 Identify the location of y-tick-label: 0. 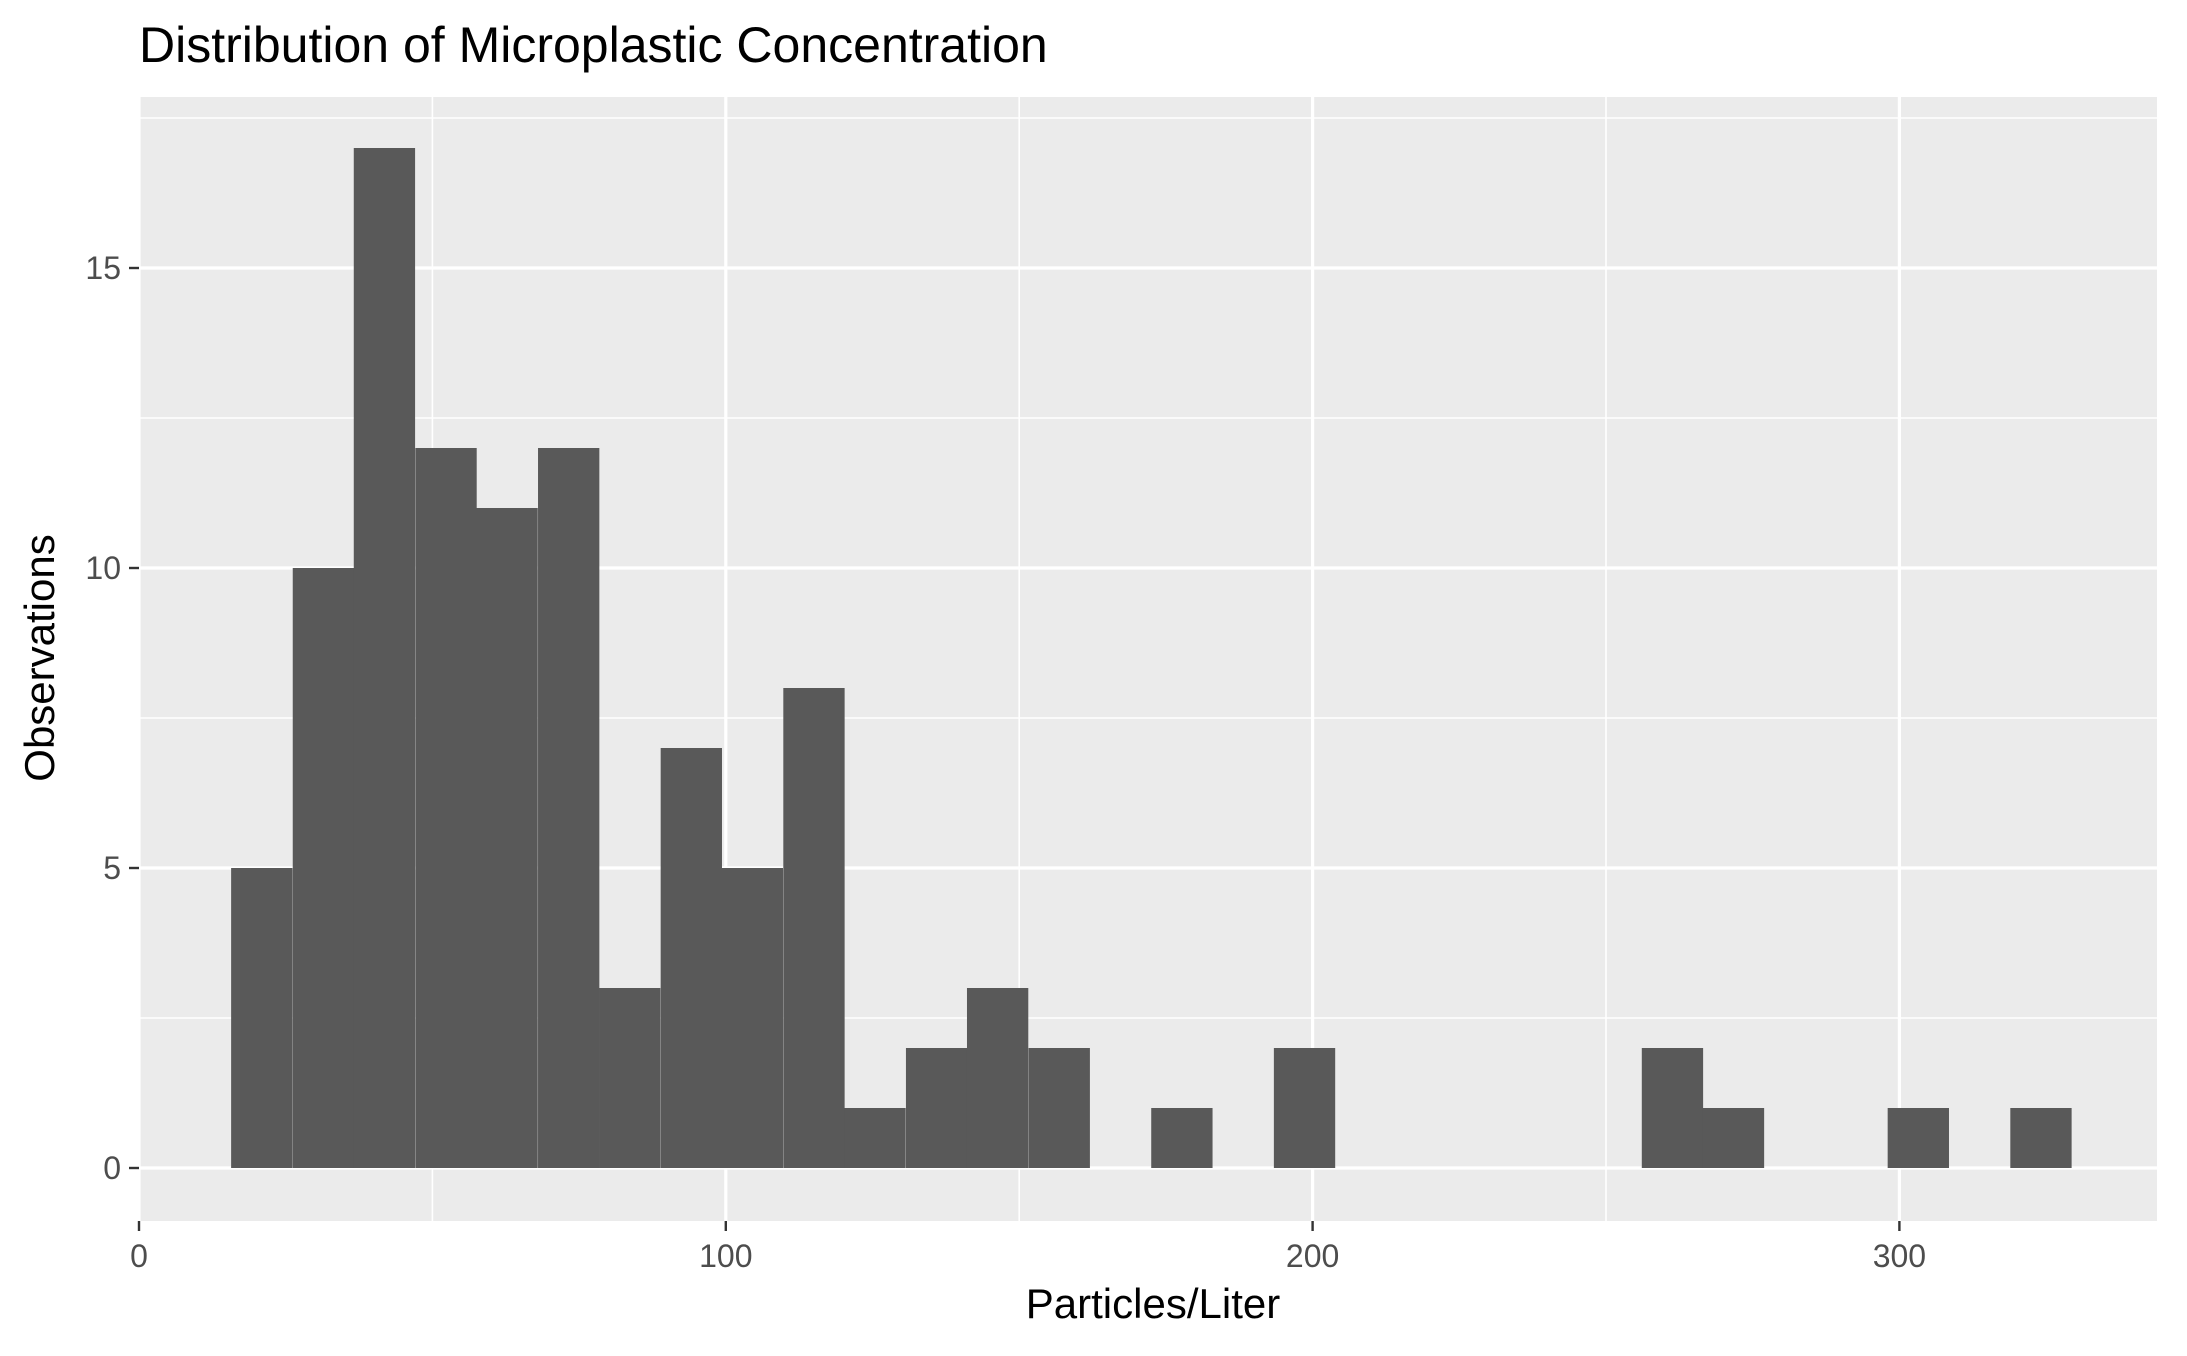
(112, 1168).